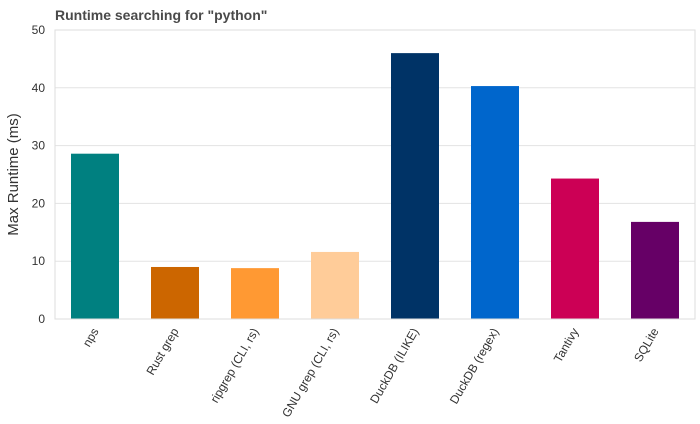 This screenshot has width=700, height=424. Describe the element at coordinates (655, 270) in the screenshot. I see `bar-sqlite` at that location.